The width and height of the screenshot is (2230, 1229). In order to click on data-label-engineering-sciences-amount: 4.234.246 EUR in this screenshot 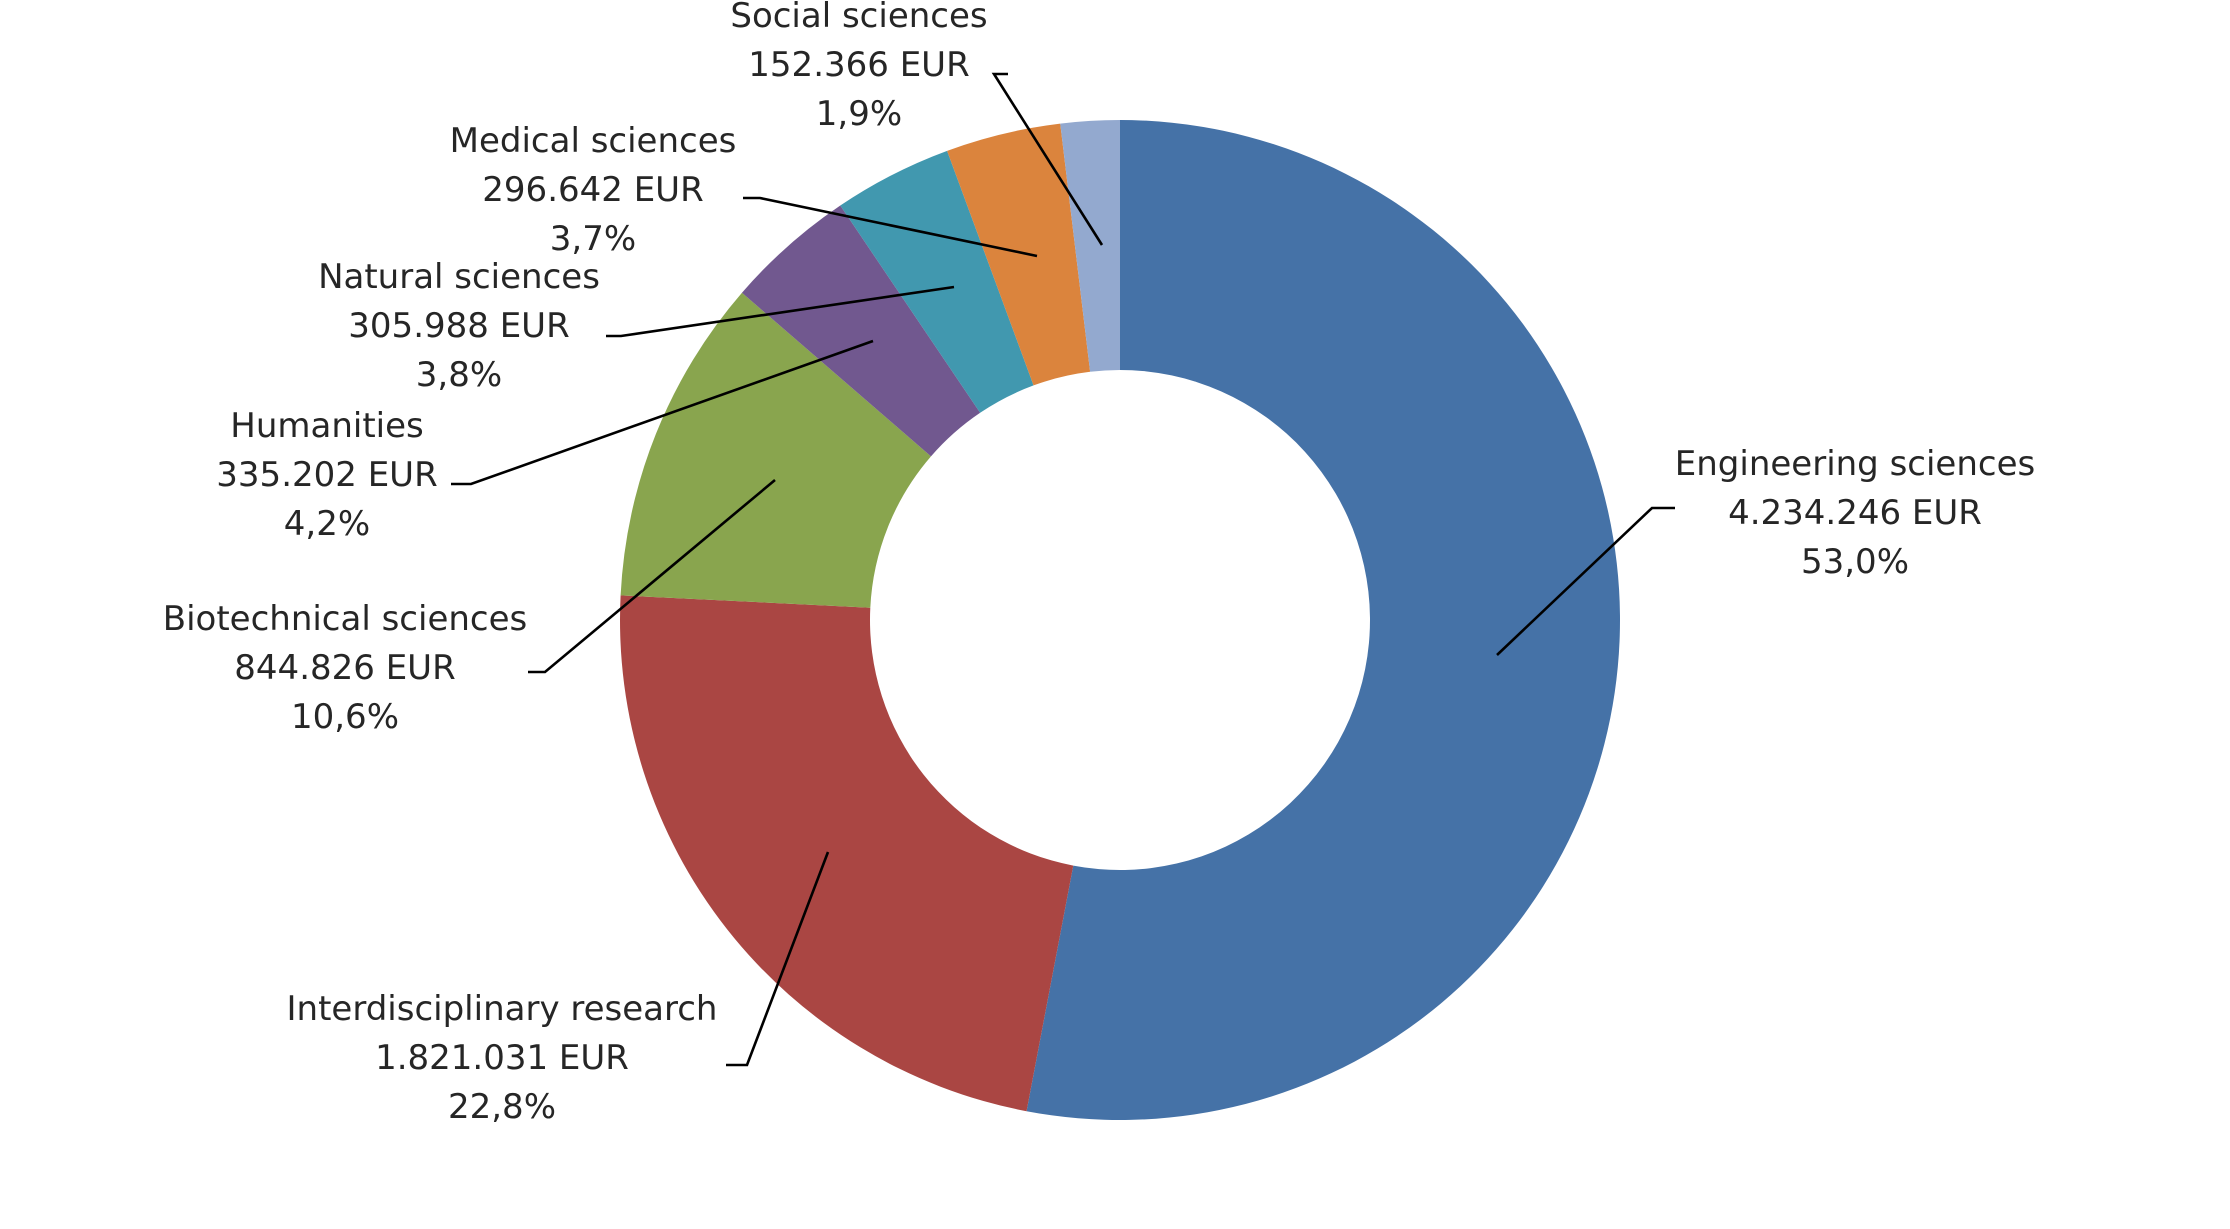, I will do `click(1855, 513)`.